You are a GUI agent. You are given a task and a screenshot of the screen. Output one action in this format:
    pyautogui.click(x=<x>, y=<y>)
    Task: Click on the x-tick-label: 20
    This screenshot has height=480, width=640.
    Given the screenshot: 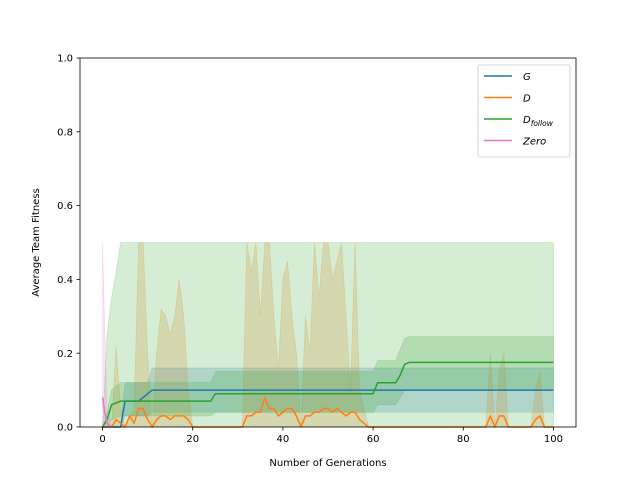 What is the action you would take?
    pyautogui.click(x=192, y=439)
    